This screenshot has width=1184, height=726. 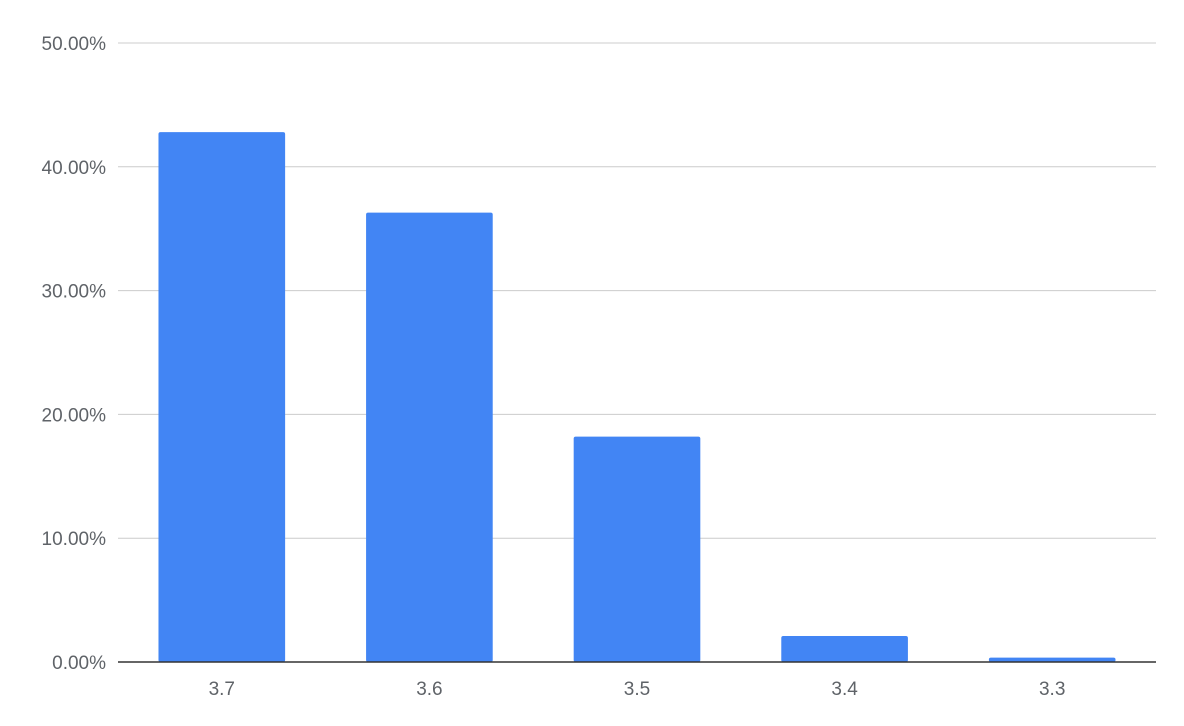 I want to click on x-tick-label: 3.4, so click(x=844, y=689).